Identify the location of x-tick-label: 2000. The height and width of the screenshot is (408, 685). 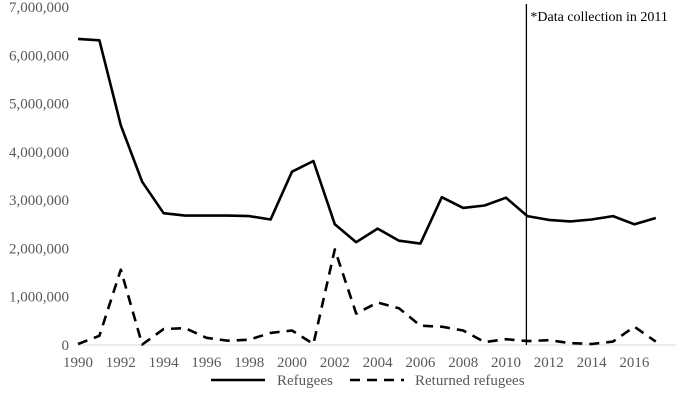
(292, 363).